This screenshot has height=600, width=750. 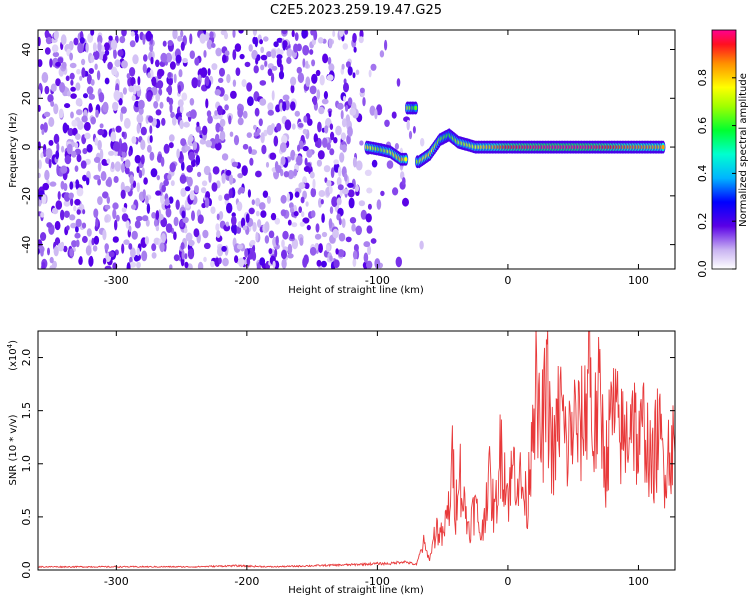 What do you see at coordinates (702, 269) in the screenshot?
I see `colorbar-tick-label: 0.0` at bounding box center [702, 269].